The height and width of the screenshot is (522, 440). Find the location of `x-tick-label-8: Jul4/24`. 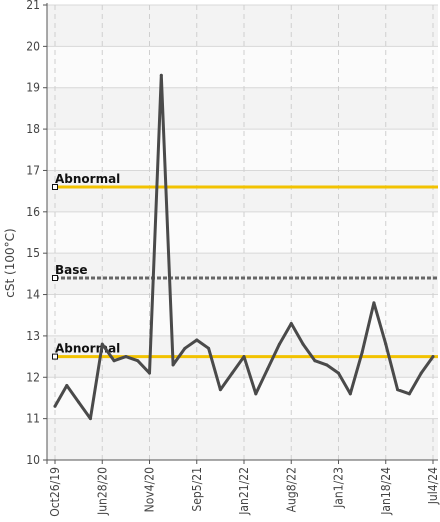

x-tick-label-8: Jul4/24 is located at coordinates (433, 486).